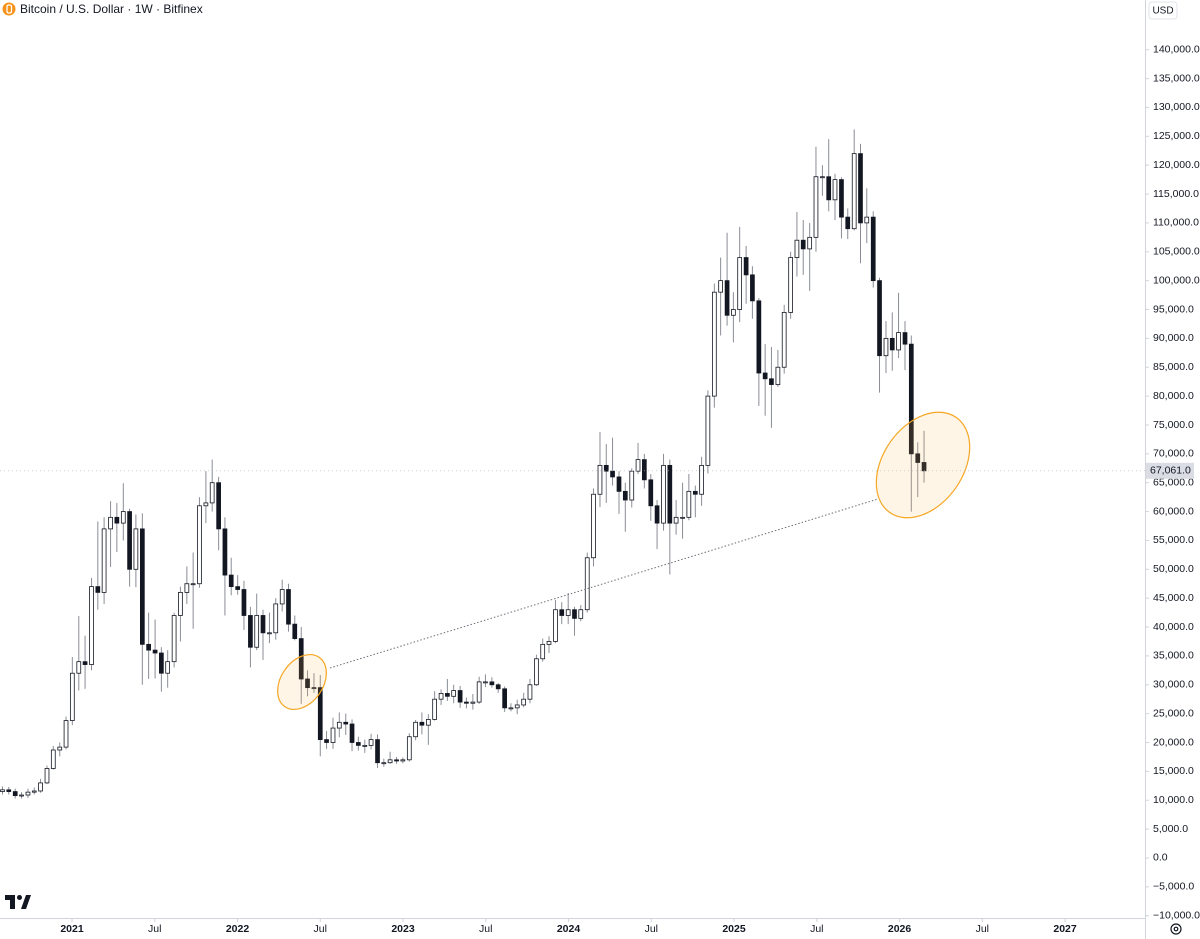  What do you see at coordinates (1173, 800) in the screenshot?
I see `y-tick-label: 10,000.0` at bounding box center [1173, 800].